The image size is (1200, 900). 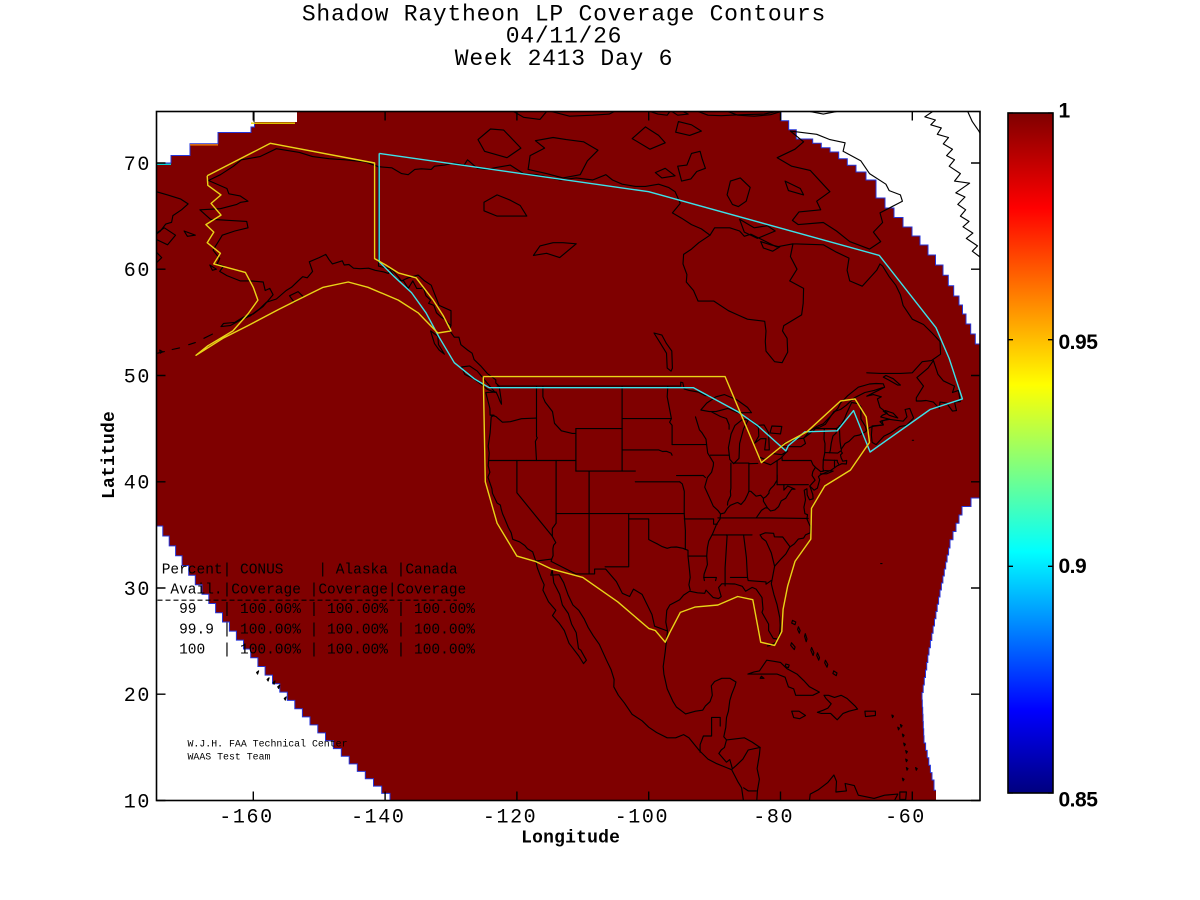 I want to click on svg-text: -60, so click(x=905, y=817).